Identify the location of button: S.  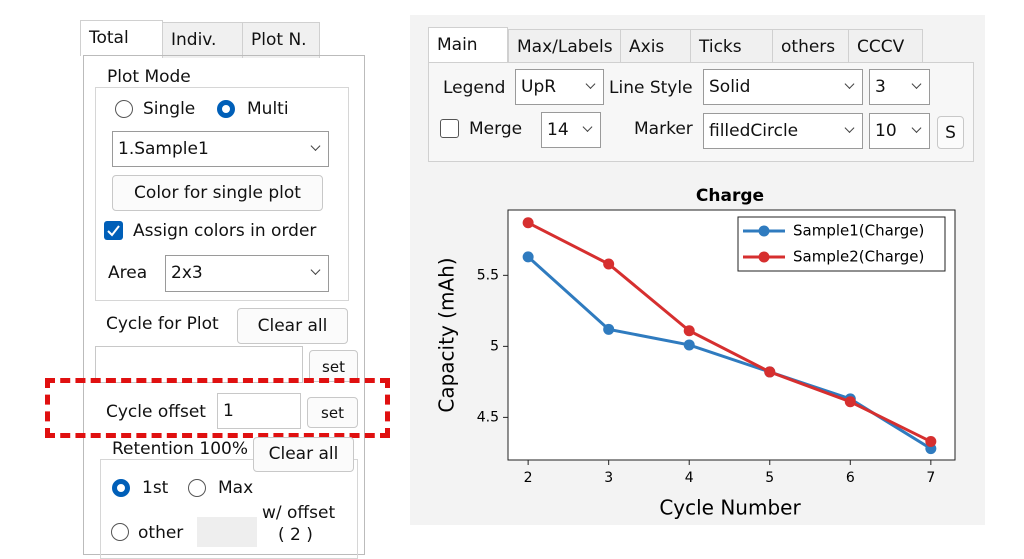
(950, 132).